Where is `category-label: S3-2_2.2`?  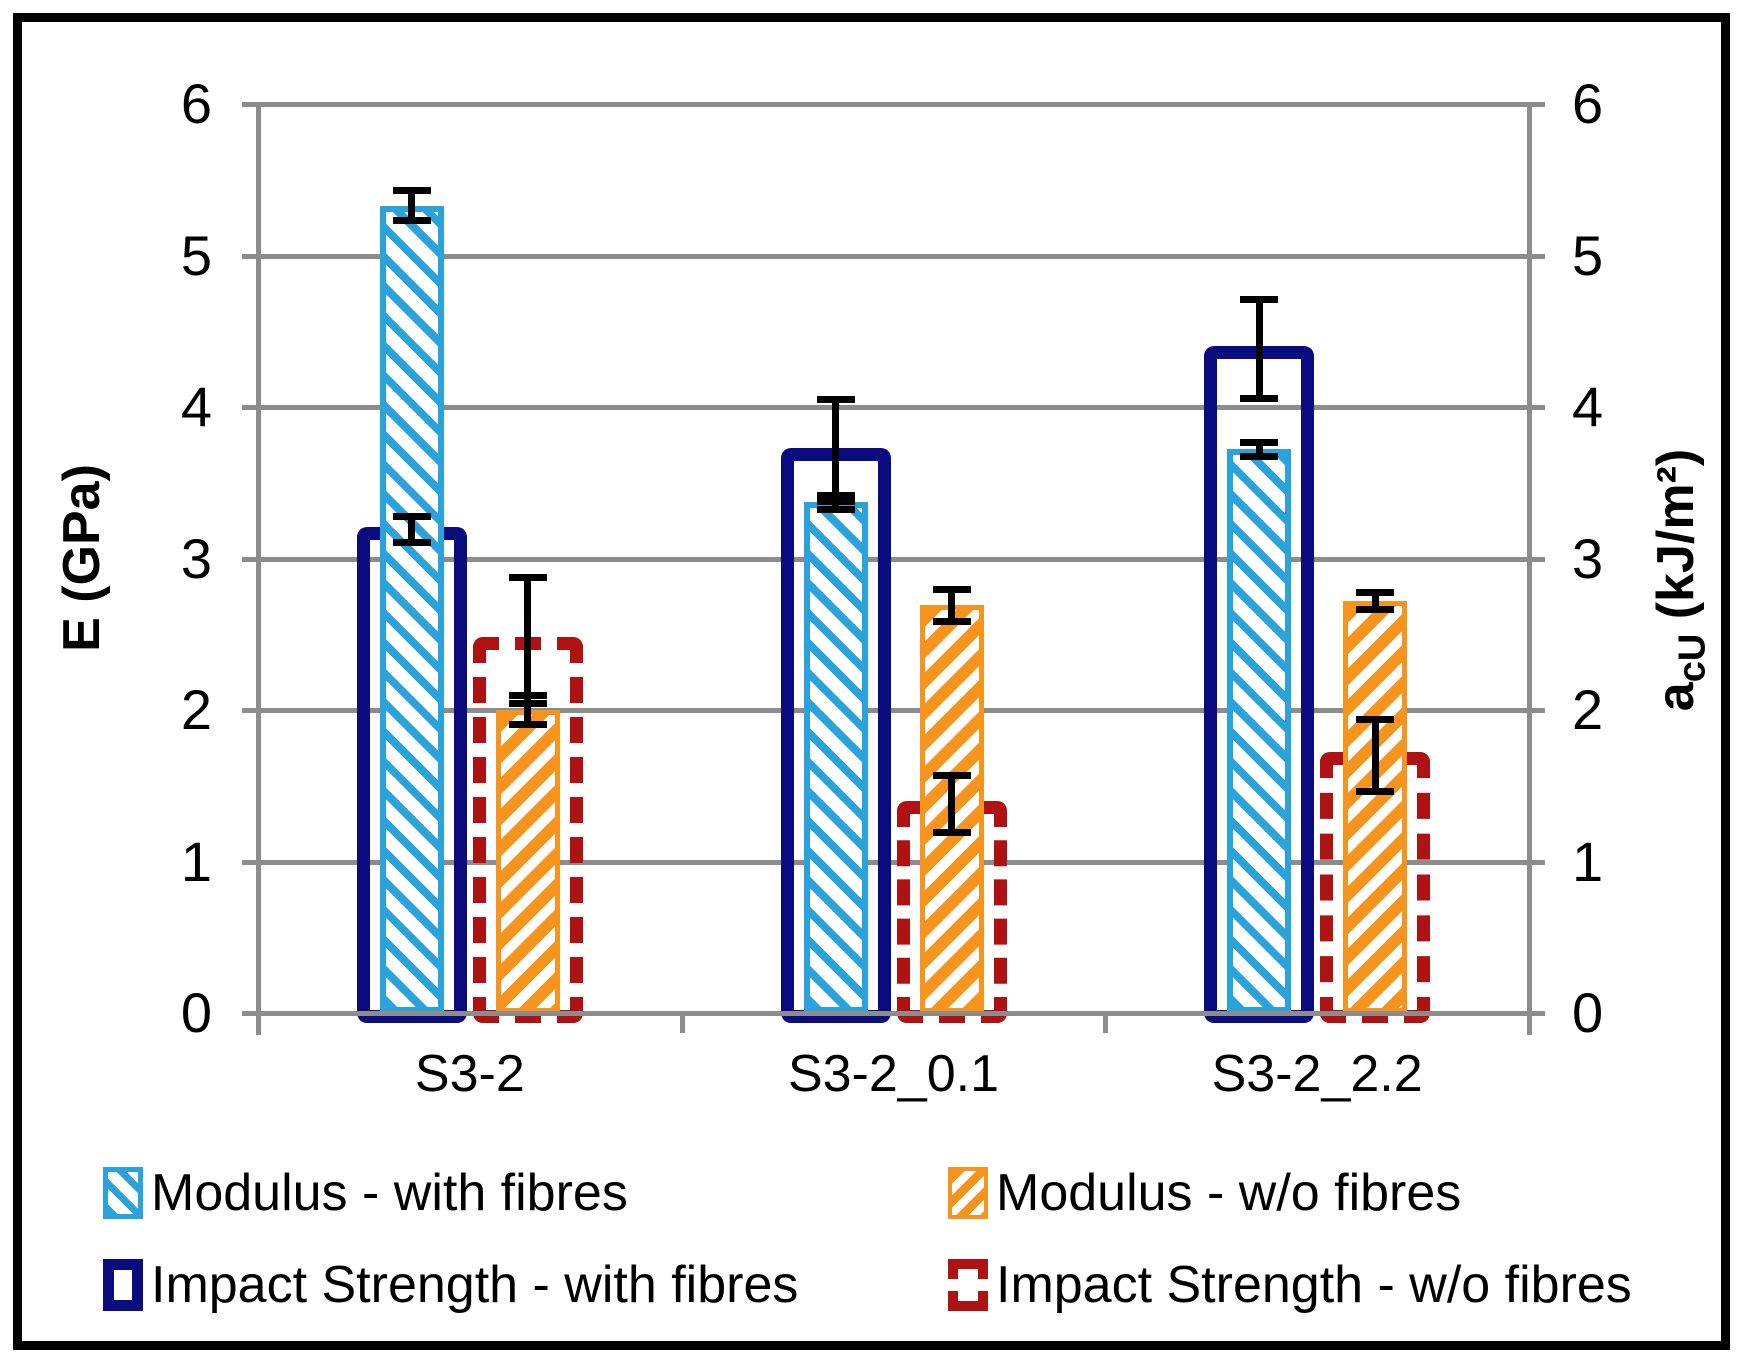 category-label: S3-2_2.2 is located at coordinates (1317, 1074).